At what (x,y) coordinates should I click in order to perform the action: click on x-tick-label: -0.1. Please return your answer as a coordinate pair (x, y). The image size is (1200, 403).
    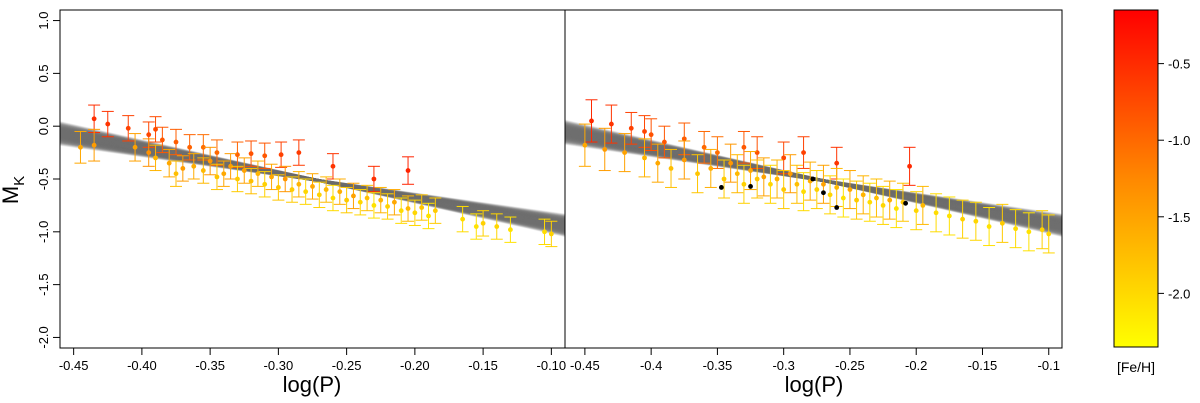
    Looking at the image, I should click on (1049, 365).